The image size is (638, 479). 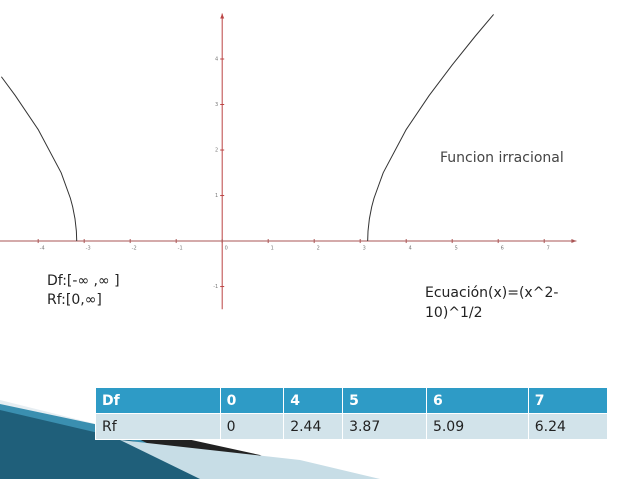 What do you see at coordinates (180, 249) in the screenshot?
I see `x-tick-label: -1` at bounding box center [180, 249].